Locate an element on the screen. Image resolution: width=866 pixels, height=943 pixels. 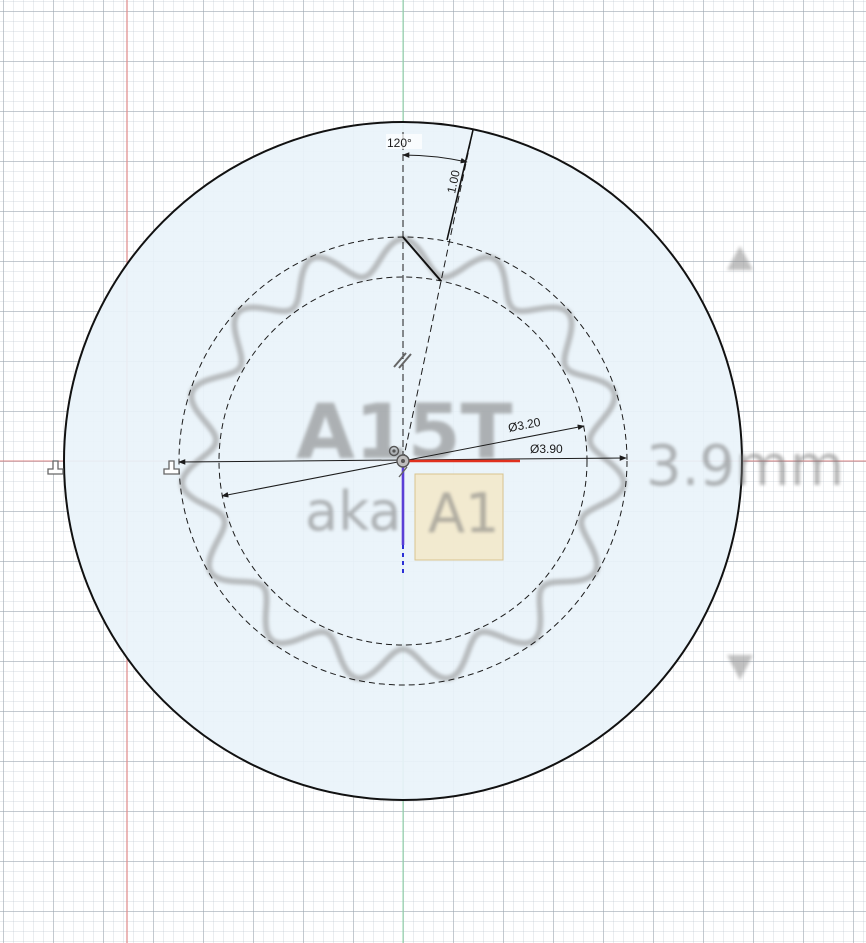
reference-arrowhead-down is located at coordinates (740, 667).